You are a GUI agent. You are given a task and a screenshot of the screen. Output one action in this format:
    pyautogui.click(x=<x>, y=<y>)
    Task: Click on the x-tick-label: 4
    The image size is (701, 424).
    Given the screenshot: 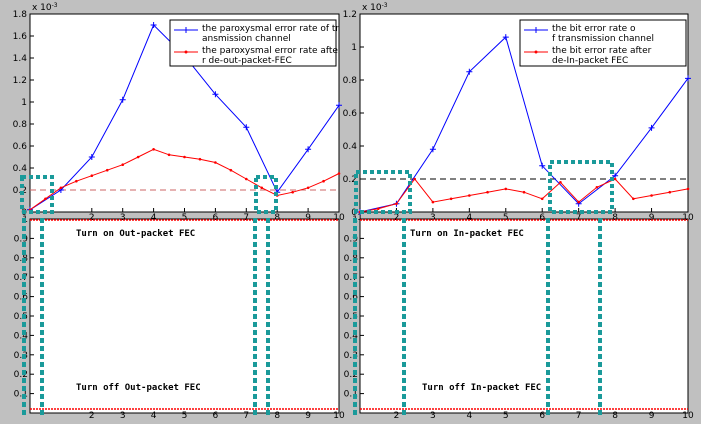 What is the action you would take?
    pyautogui.click(x=469, y=218)
    